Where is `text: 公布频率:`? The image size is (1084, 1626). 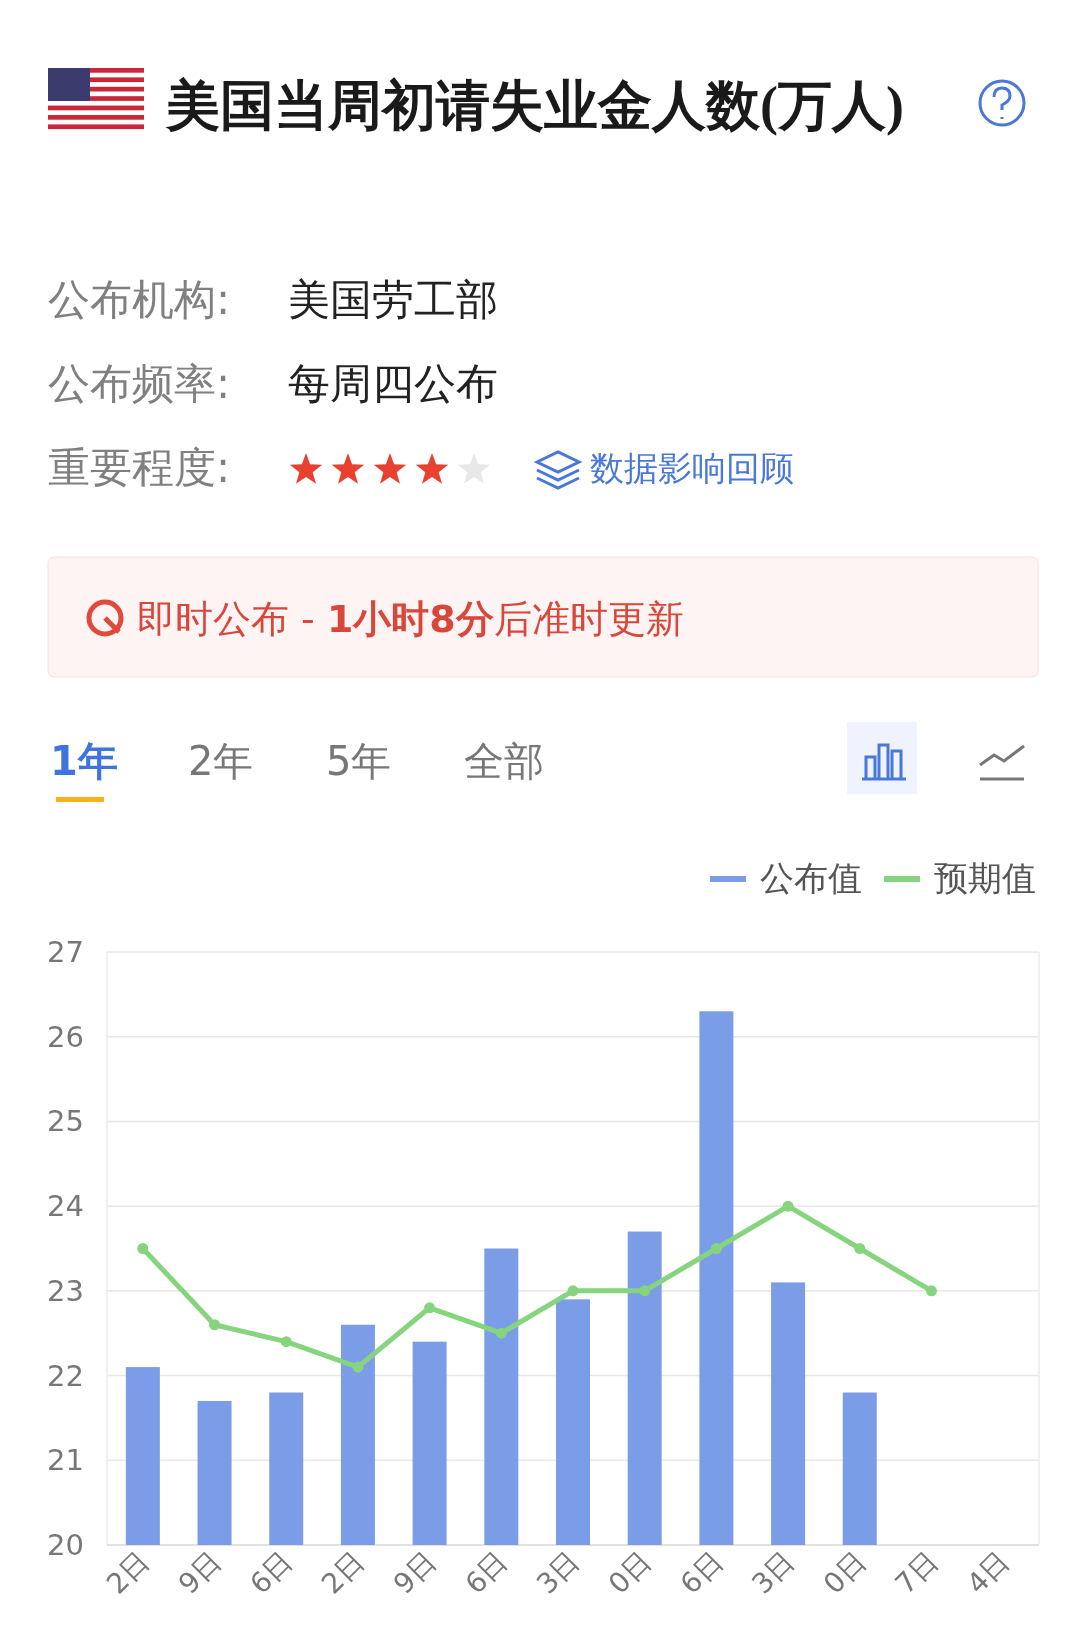 text: 公布频率: is located at coordinates (139, 384).